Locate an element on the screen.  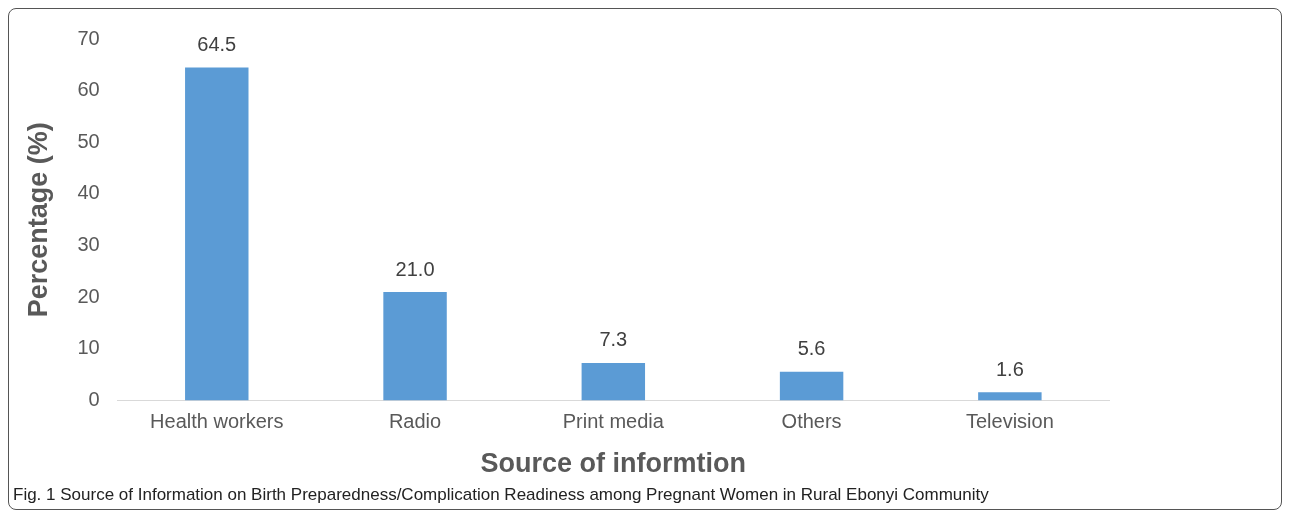
y-tick-label: 30 is located at coordinates (88, 244).